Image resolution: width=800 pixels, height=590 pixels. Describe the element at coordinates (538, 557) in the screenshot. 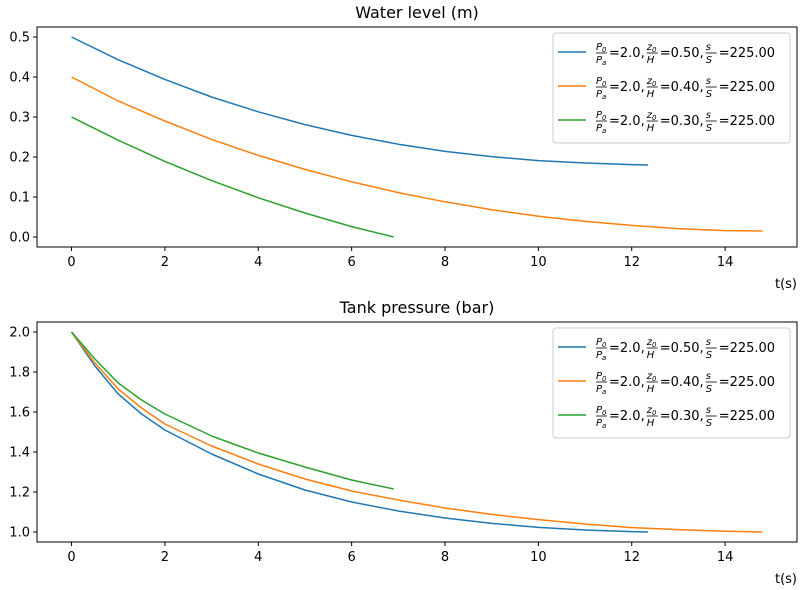

I see `x-tick-label: 10` at that location.